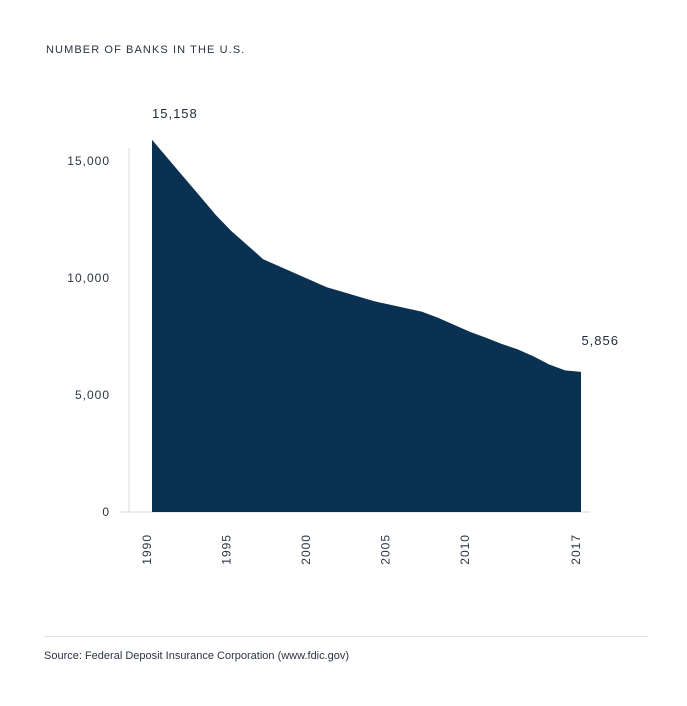  What do you see at coordinates (227, 549) in the screenshot?
I see `x-tick-label: 1995` at bounding box center [227, 549].